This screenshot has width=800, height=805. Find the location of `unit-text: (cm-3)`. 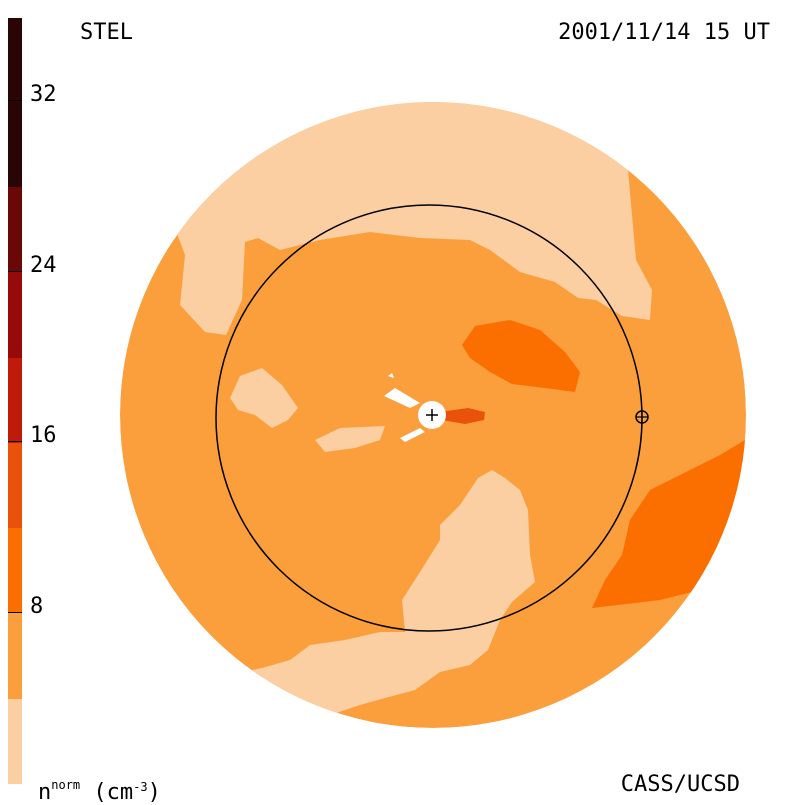

unit-text: (cm-3) is located at coordinates (127, 792).